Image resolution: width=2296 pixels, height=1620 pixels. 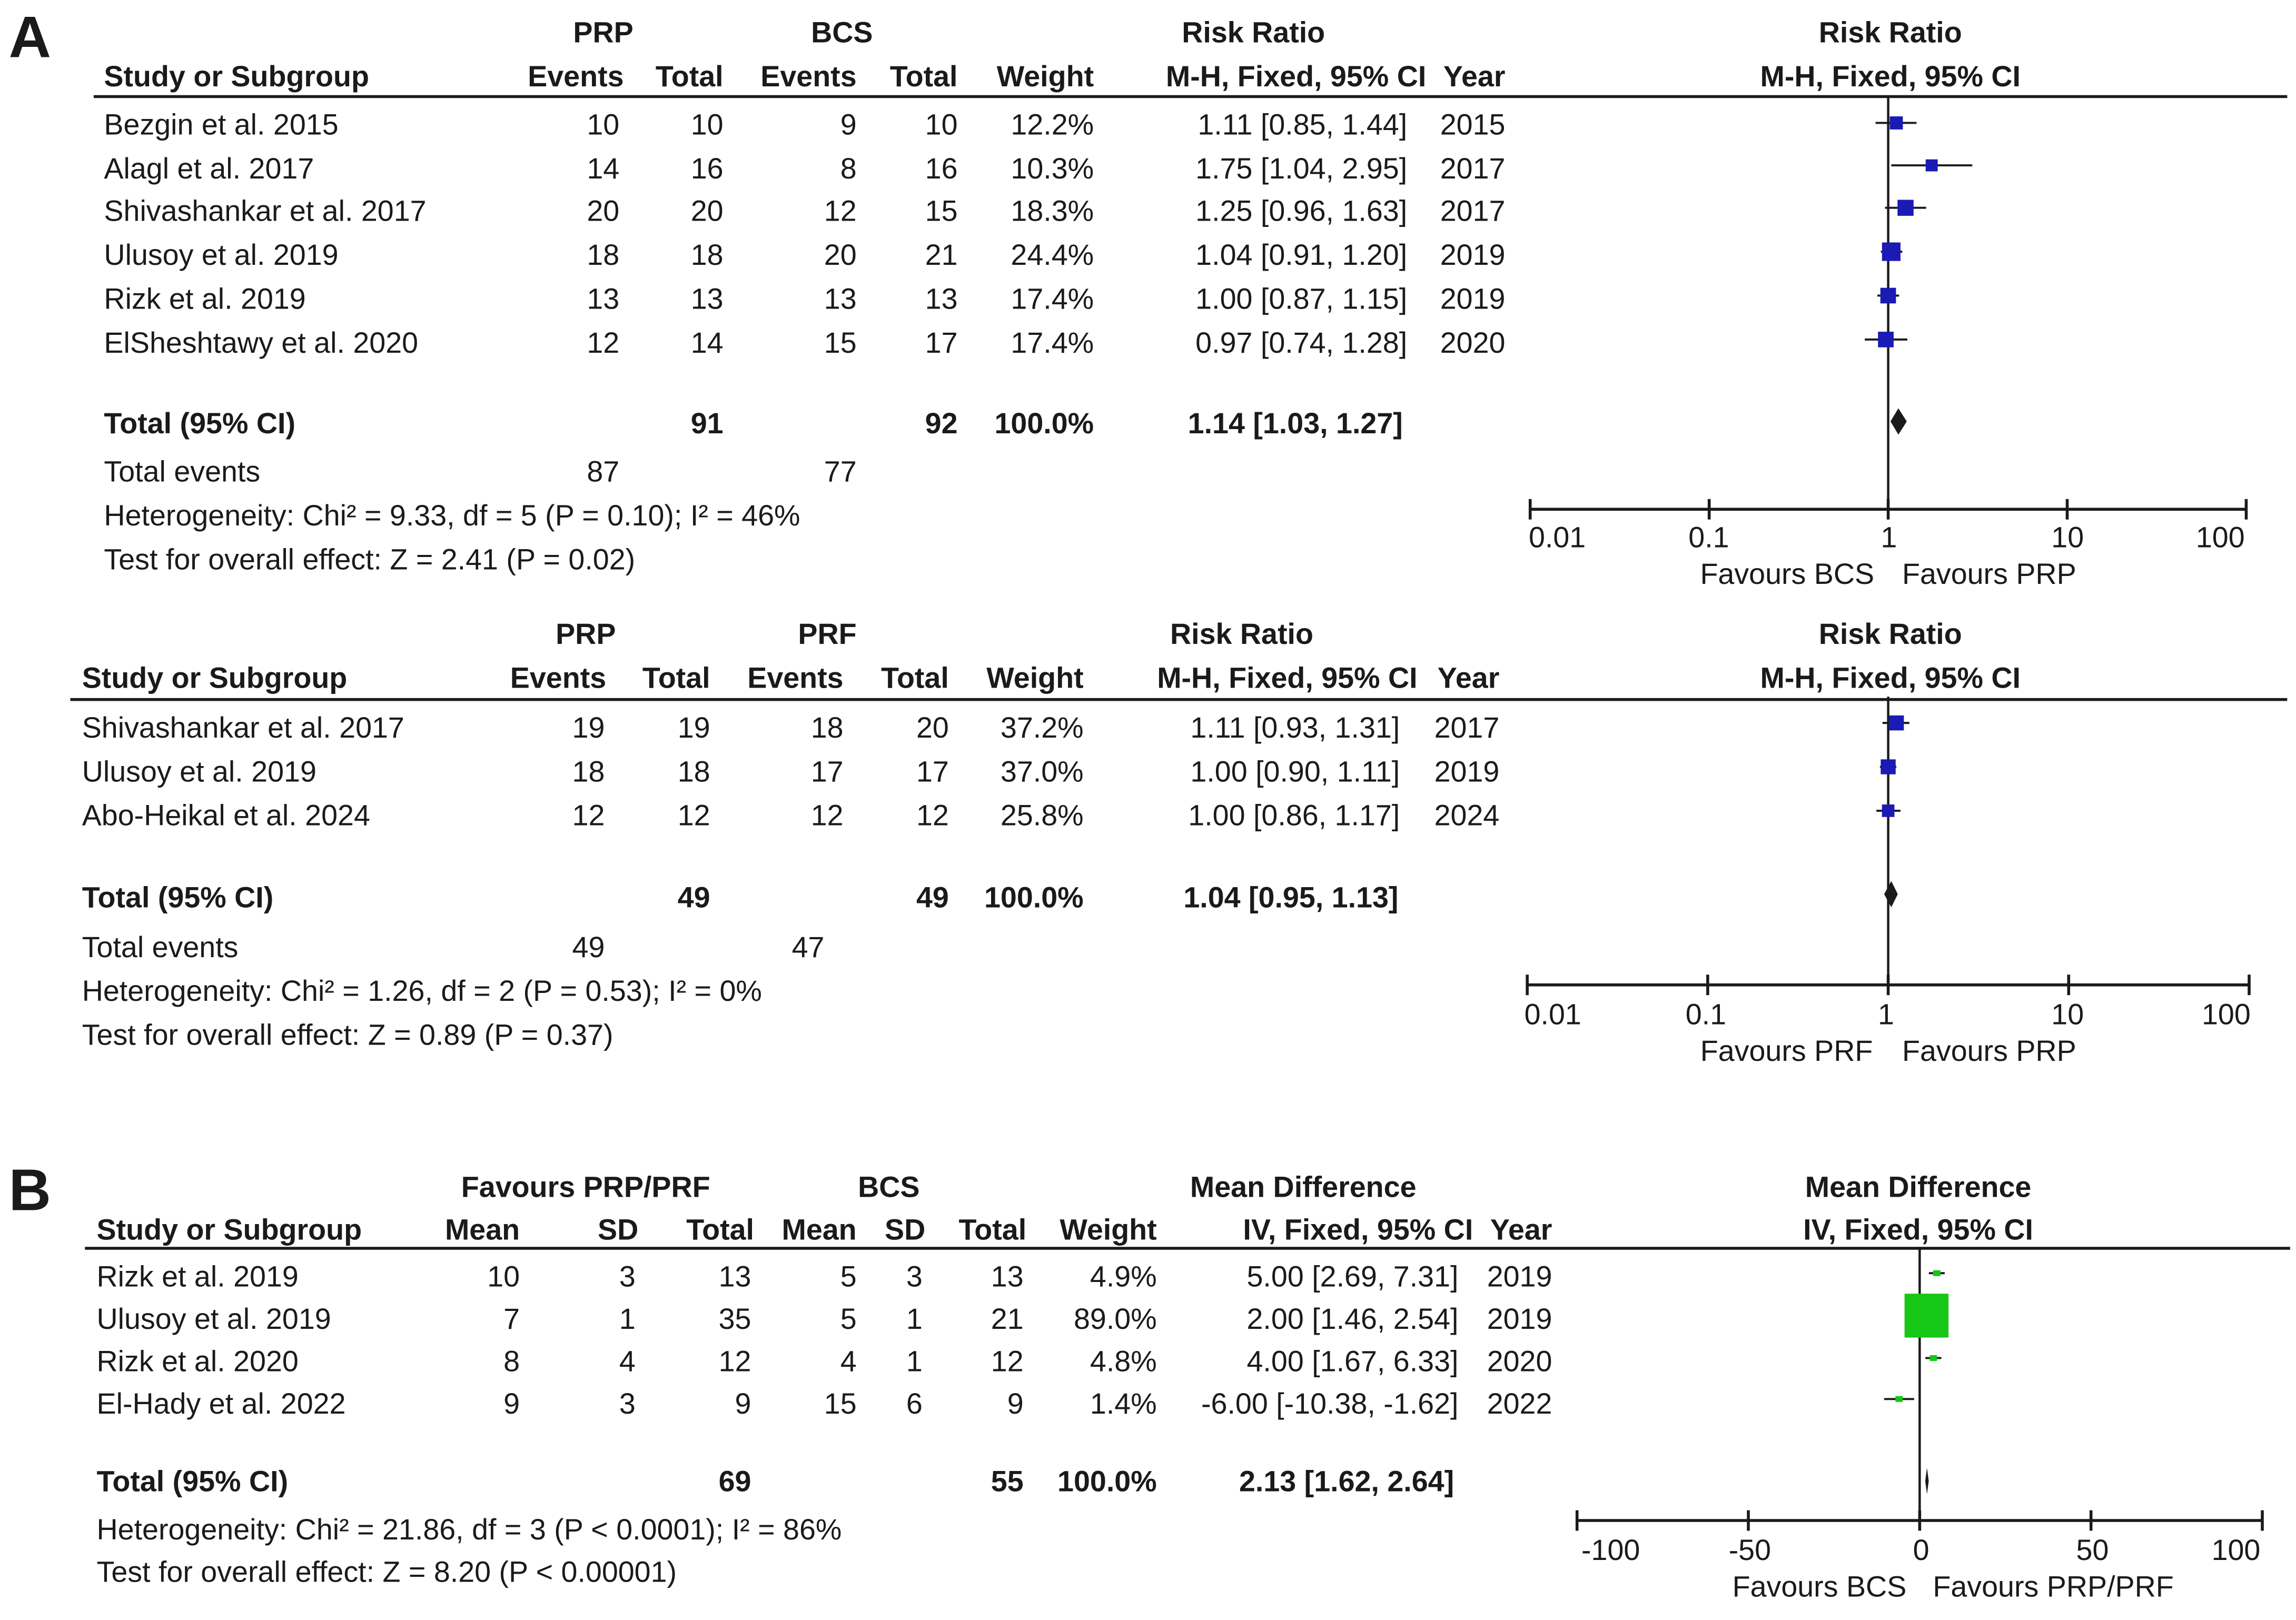 What do you see at coordinates (1358, 1231) in the screenshot?
I see `effect-method-header: IV, Fixed, 95% CI` at bounding box center [1358, 1231].